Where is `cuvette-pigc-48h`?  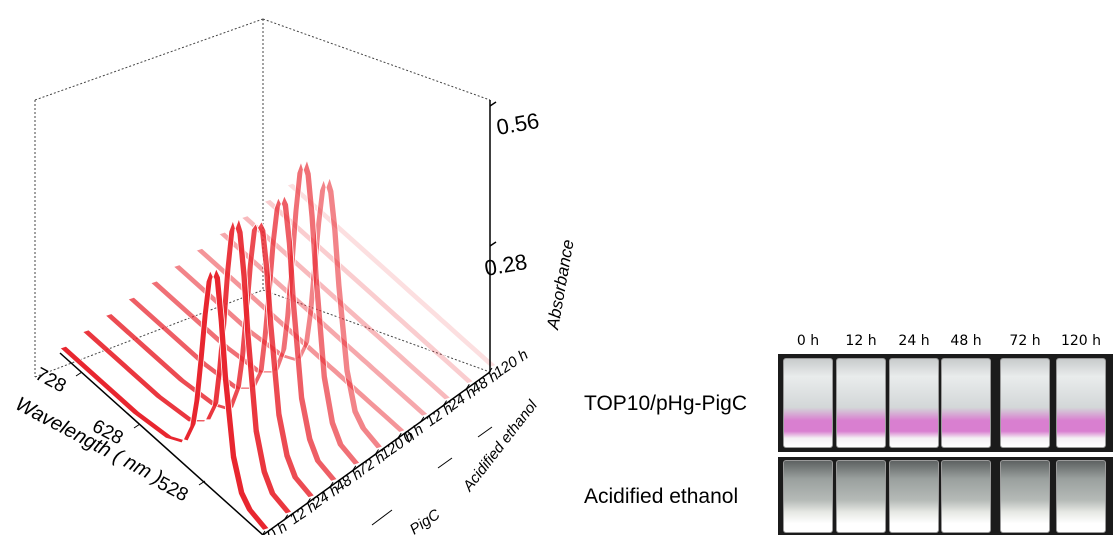
cuvette-pigc-48h is located at coordinates (966, 403).